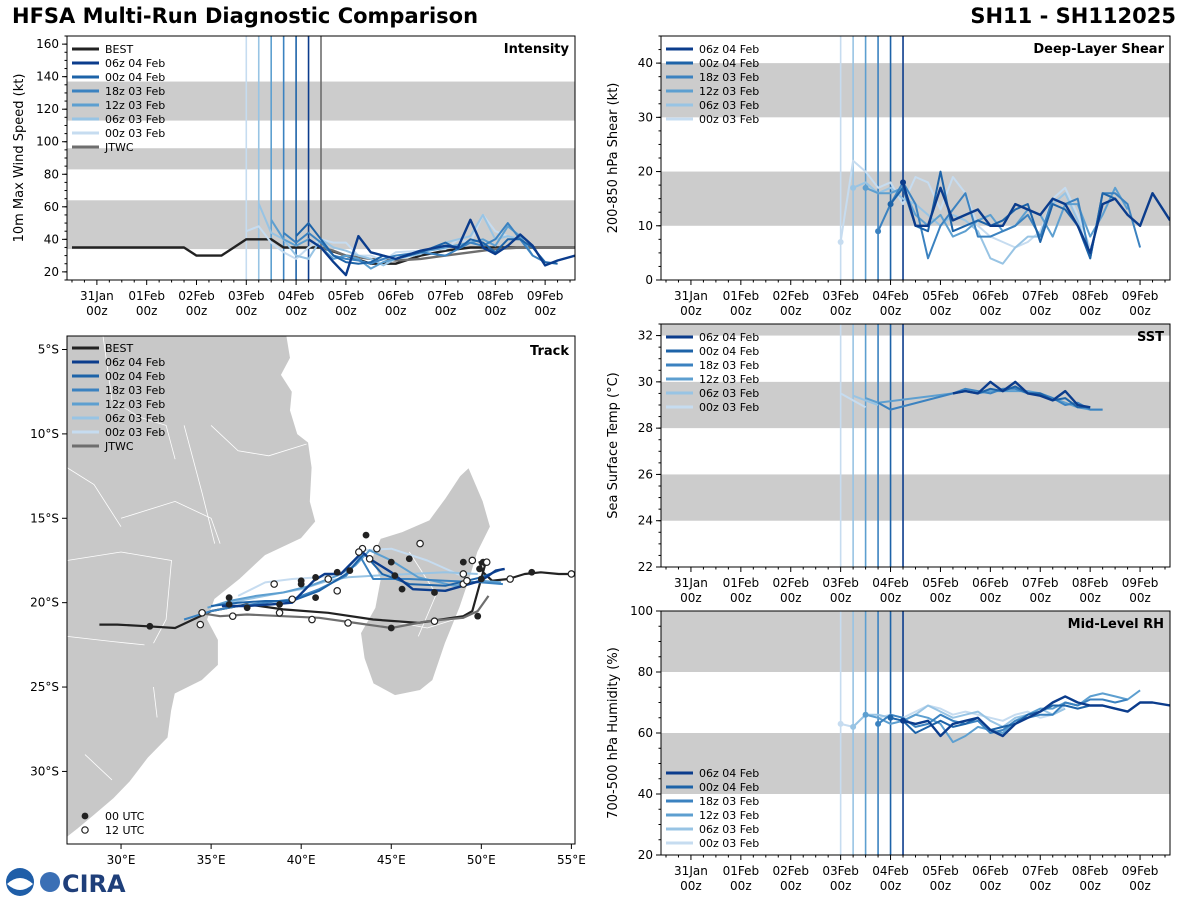  Describe the element at coordinates (613, 158) in the screenshot. I see `y-axis-label: 200-850 hPa Shear (kt)` at that location.